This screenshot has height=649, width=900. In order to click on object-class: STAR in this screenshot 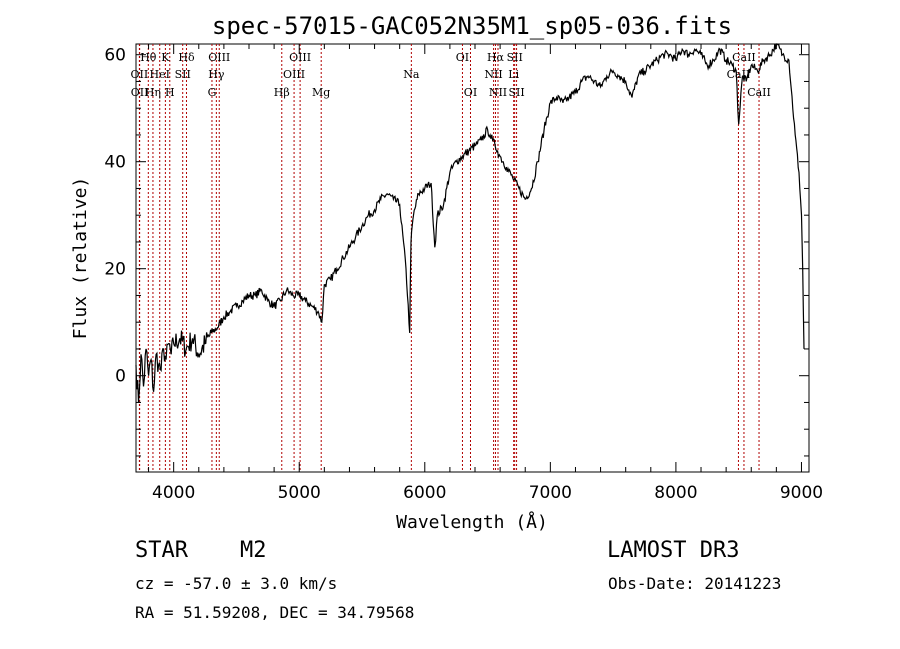, I will do `click(161, 550)`.